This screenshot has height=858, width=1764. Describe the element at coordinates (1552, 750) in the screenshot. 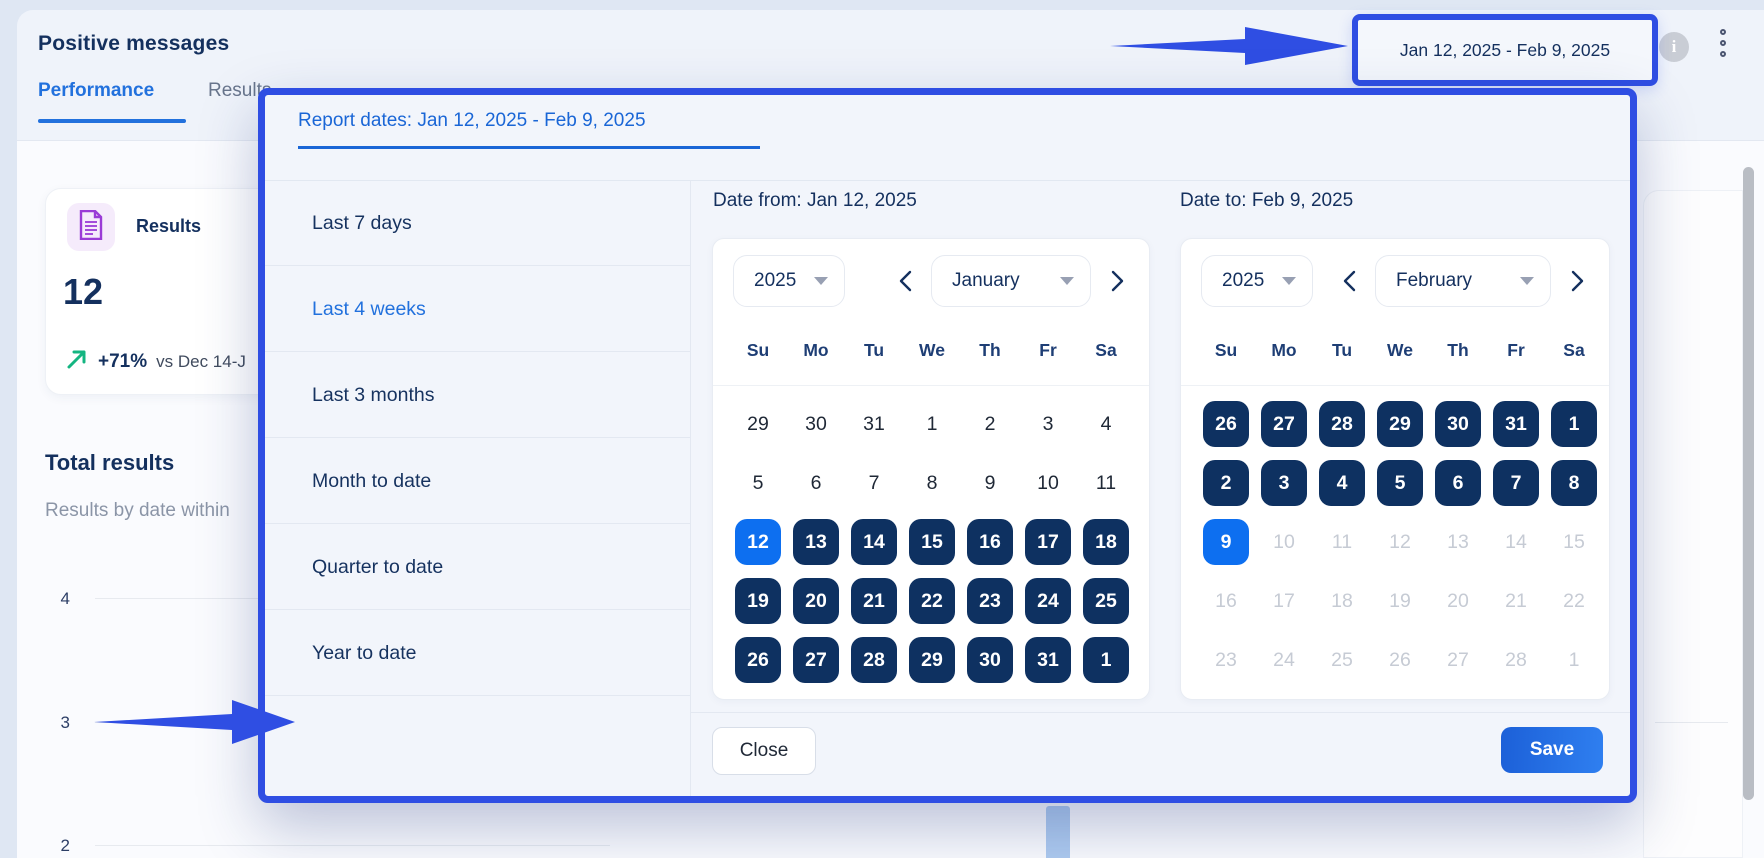

I see `save-button: Save` at that location.